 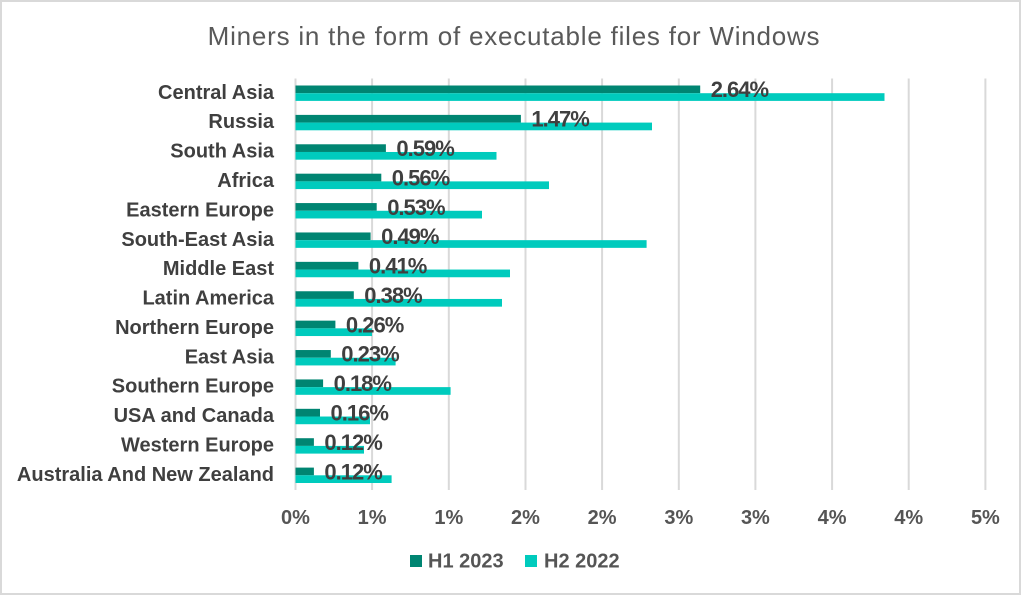 What do you see at coordinates (230, 357) in the screenshot?
I see `svg-text: East Asia` at bounding box center [230, 357].